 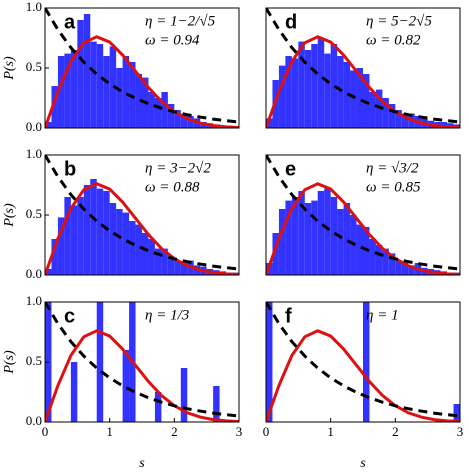 What do you see at coordinates (167, 315) in the screenshot?
I see `annotation: η = 1/3` at bounding box center [167, 315].